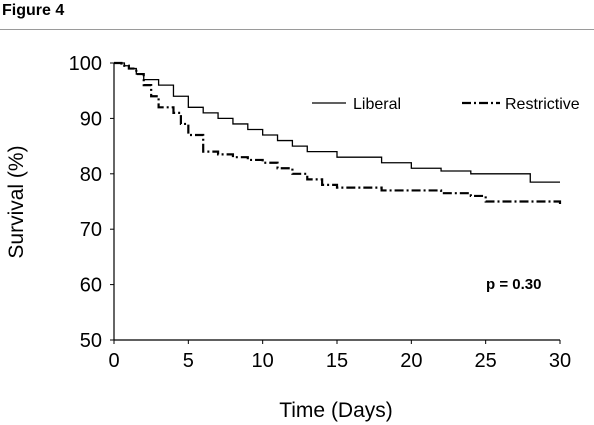 The height and width of the screenshot is (425, 594). Describe the element at coordinates (560, 361) in the screenshot. I see `x-tick-label: 30` at that location.